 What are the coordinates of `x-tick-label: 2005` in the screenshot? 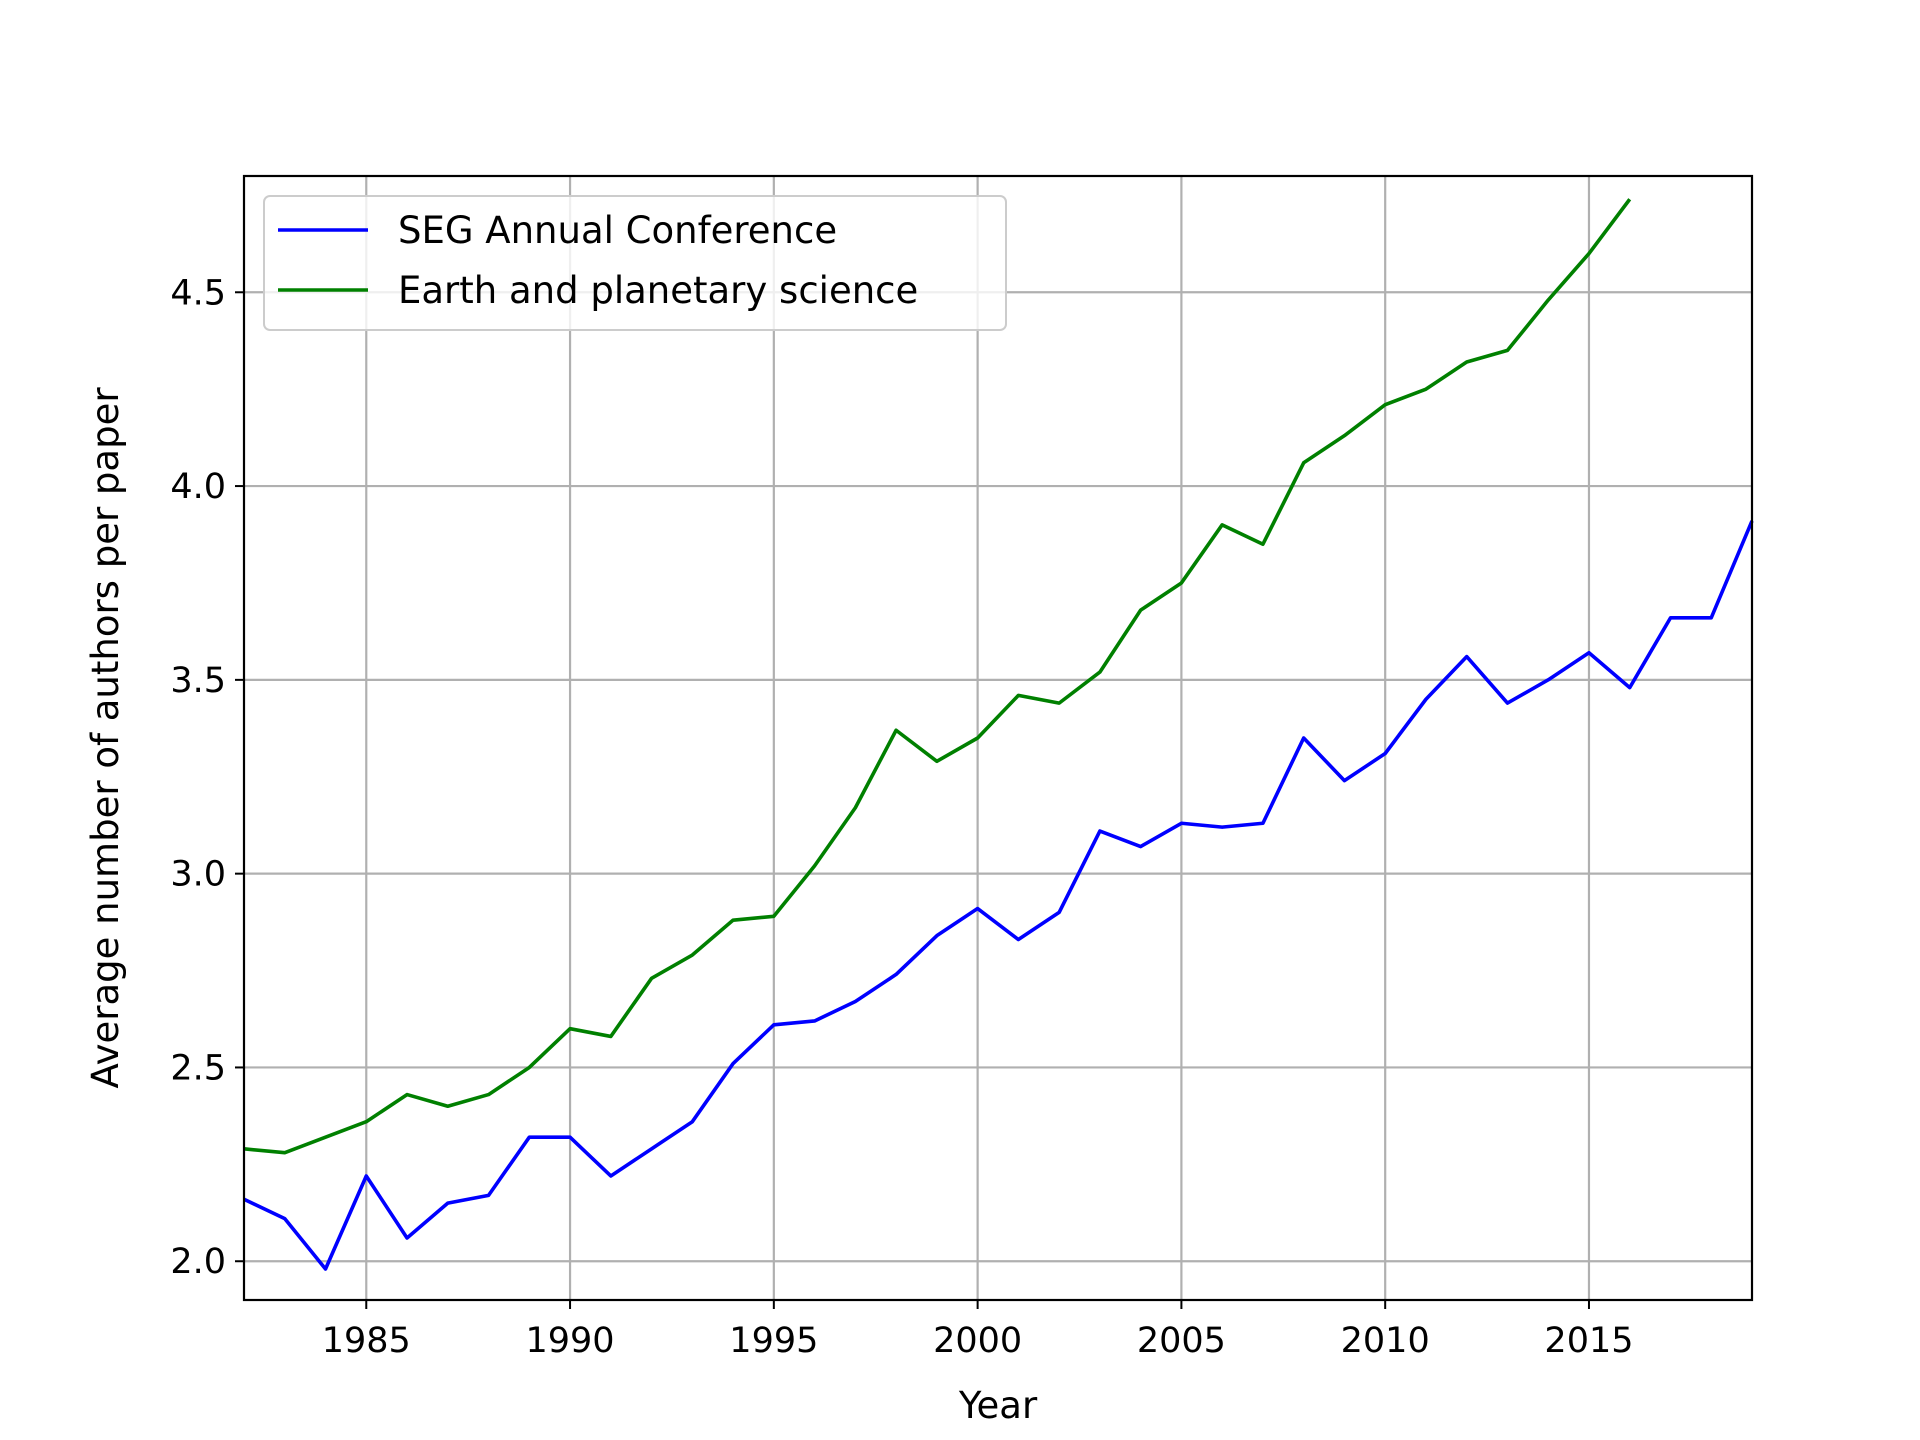 It's located at (1181, 1341).